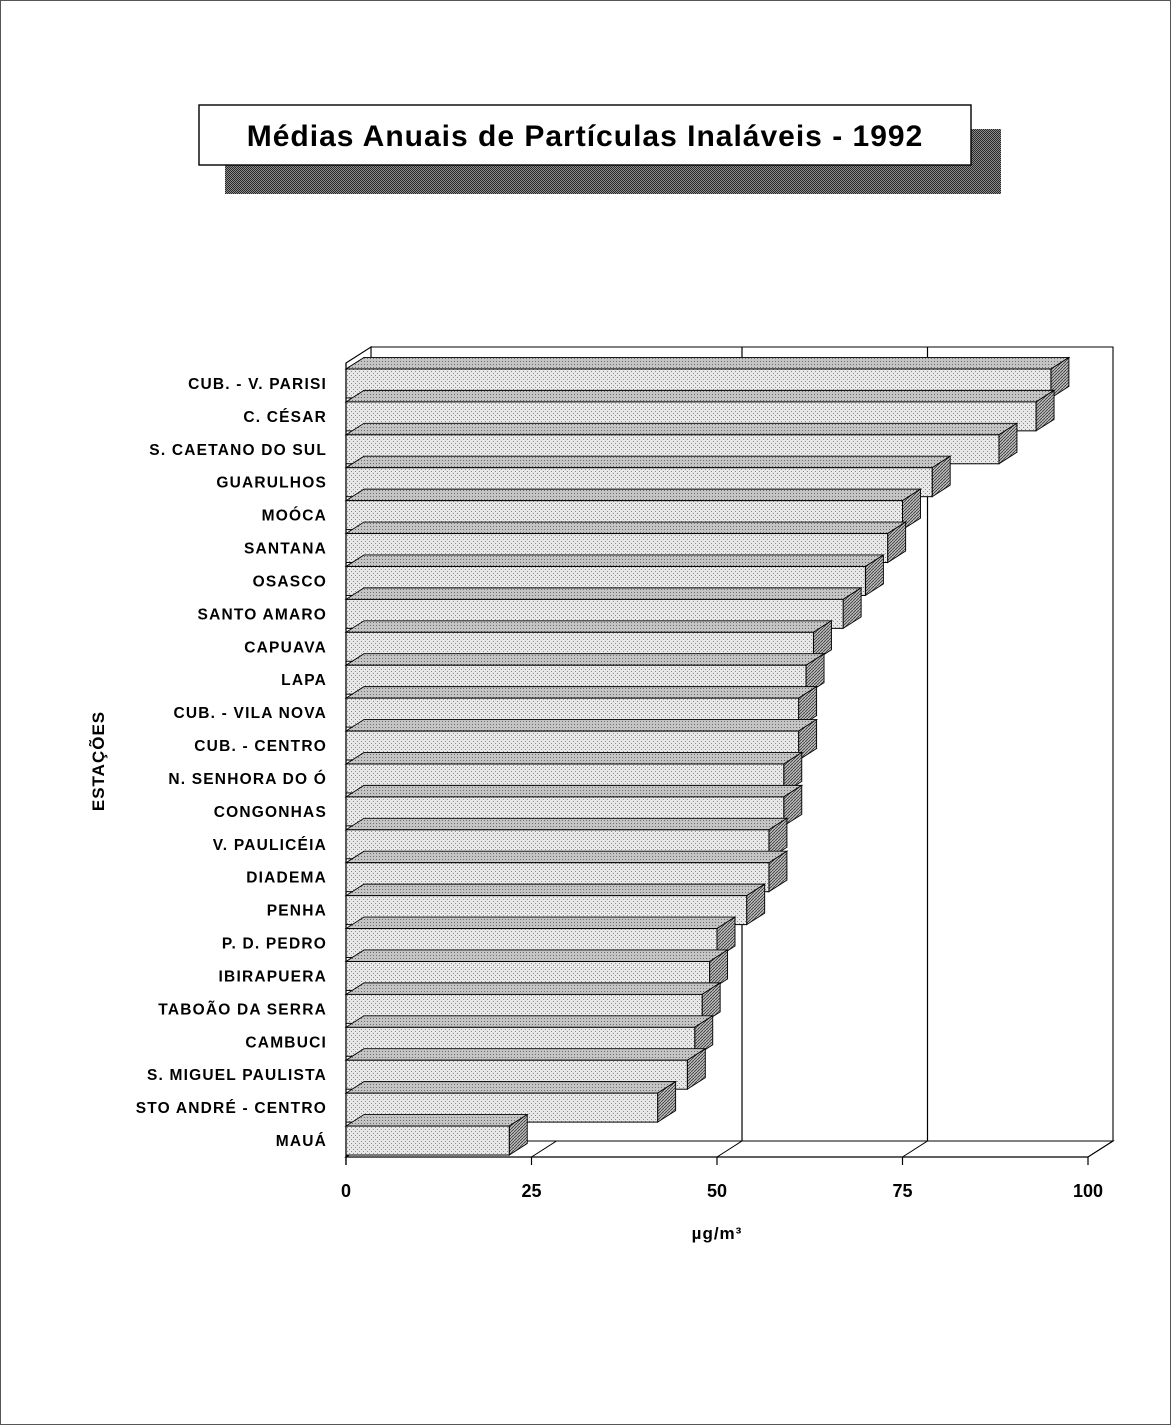 The height and width of the screenshot is (1425, 1171). Describe the element at coordinates (270, 812) in the screenshot. I see `category-label: CONGONHAS` at that location.